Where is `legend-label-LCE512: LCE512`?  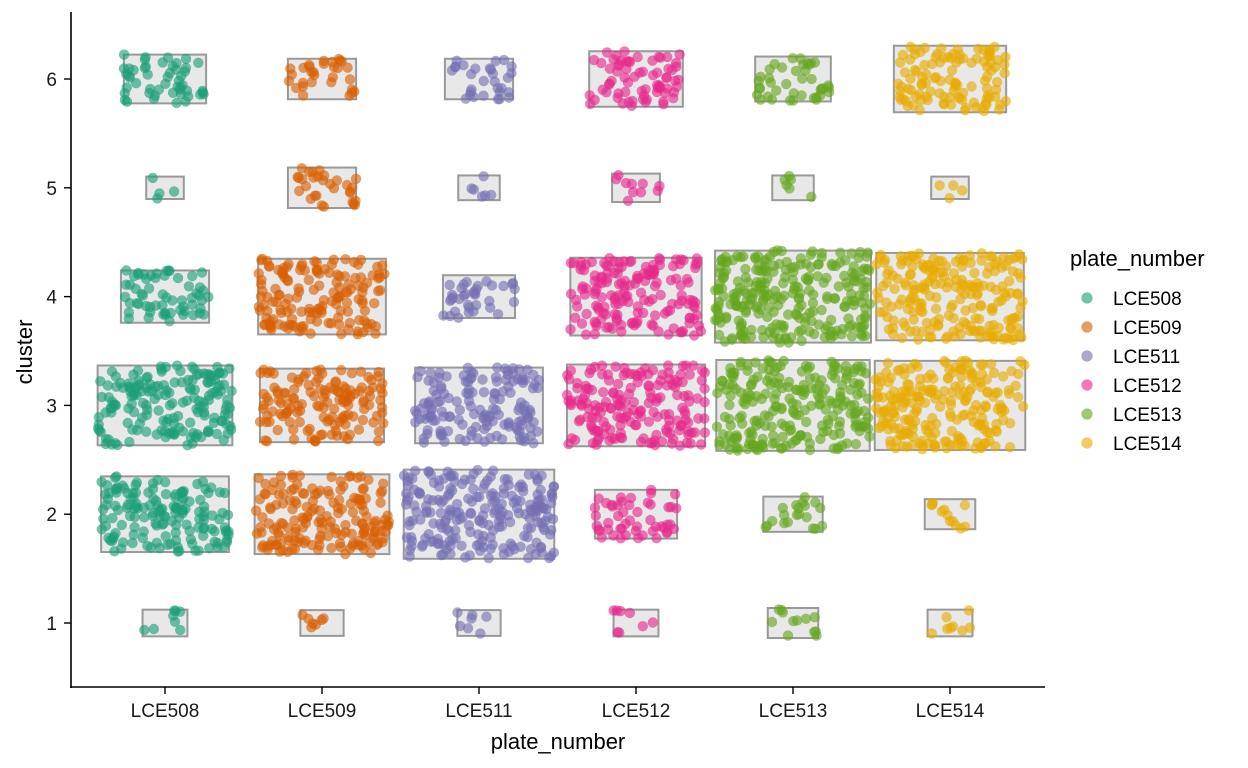 legend-label-LCE512: LCE512 is located at coordinates (1147, 386).